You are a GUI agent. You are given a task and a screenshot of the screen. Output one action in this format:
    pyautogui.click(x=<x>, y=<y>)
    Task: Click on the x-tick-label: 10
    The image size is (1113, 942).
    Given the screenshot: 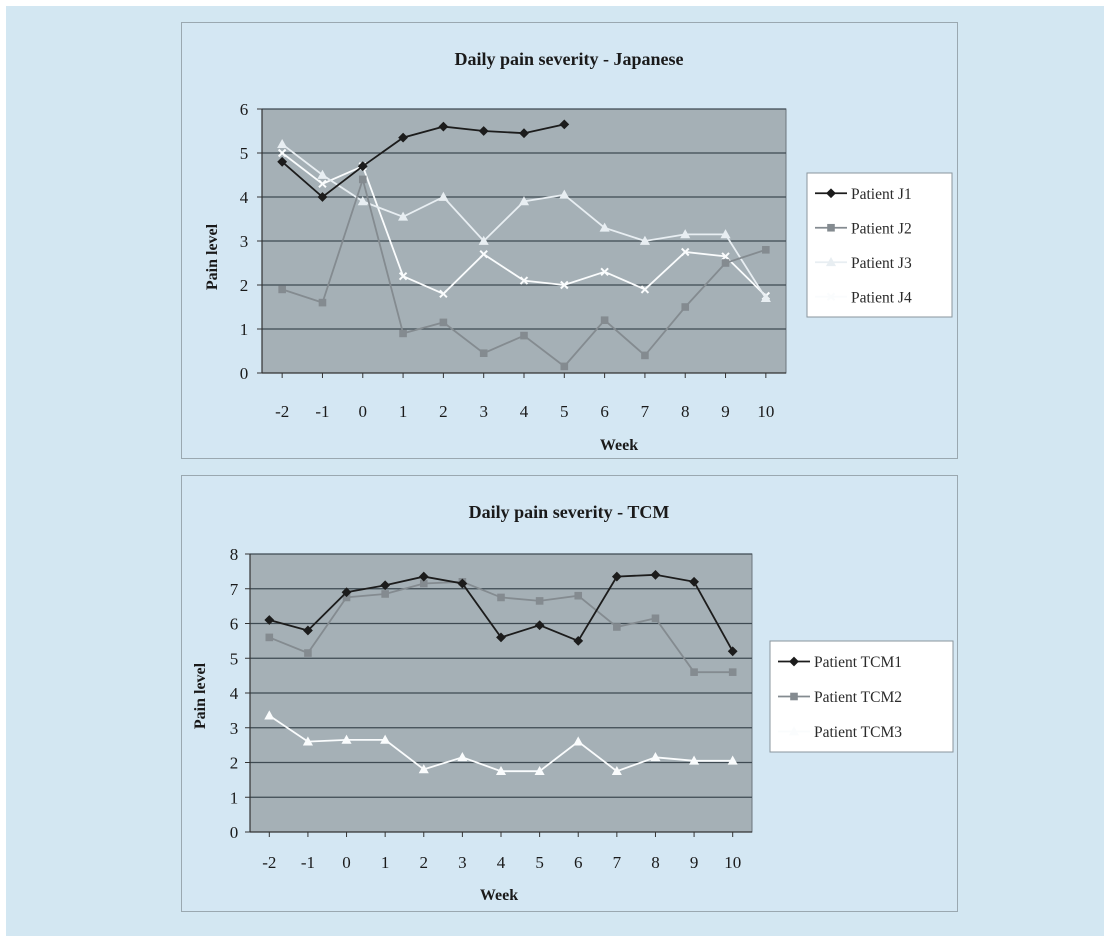 What is the action you would take?
    pyautogui.click(x=732, y=862)
    